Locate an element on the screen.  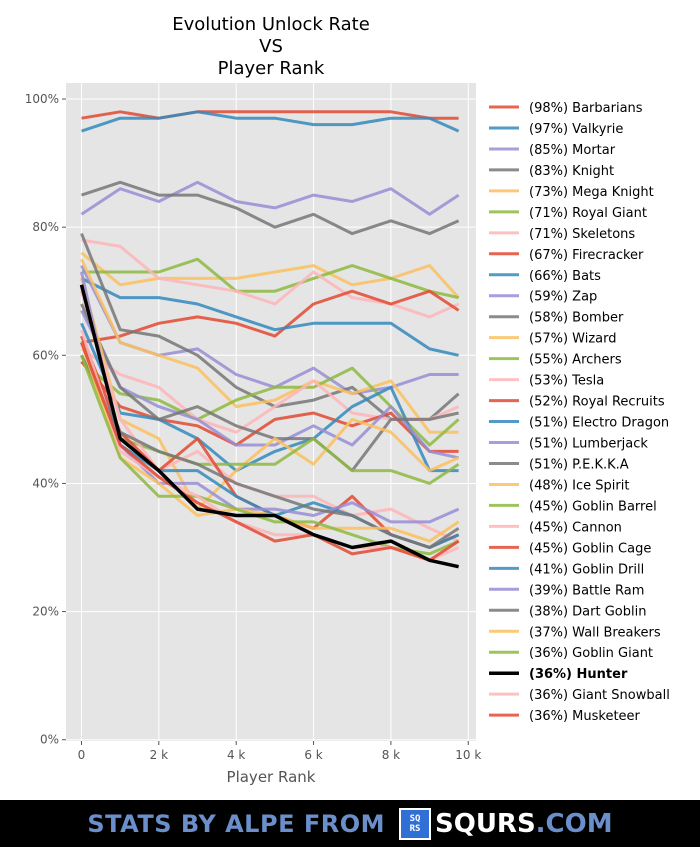
legend-label: (51%) Lumberjack is located at coordinates (588, 444).